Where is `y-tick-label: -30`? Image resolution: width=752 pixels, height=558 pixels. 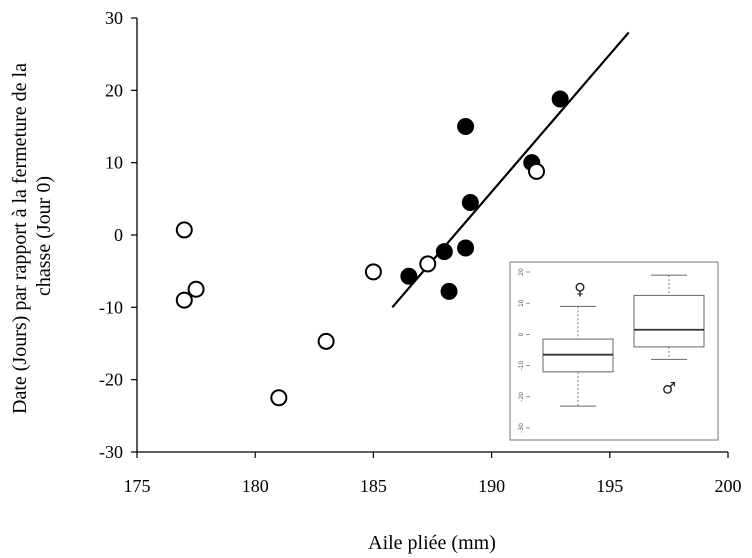
y-tick-label: -30 is located at coordinates (111, 452).